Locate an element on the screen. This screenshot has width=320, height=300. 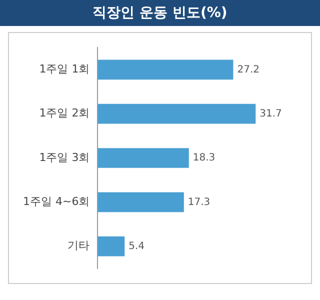
y-tick-label: 1주일 3회 is located at coordinates (64, 157).